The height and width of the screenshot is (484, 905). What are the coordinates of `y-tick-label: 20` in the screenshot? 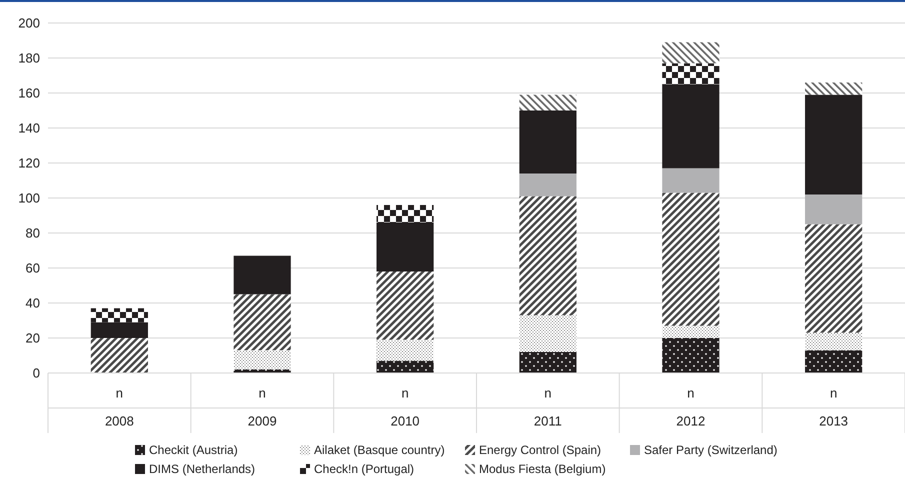 It's located at (33, 338).